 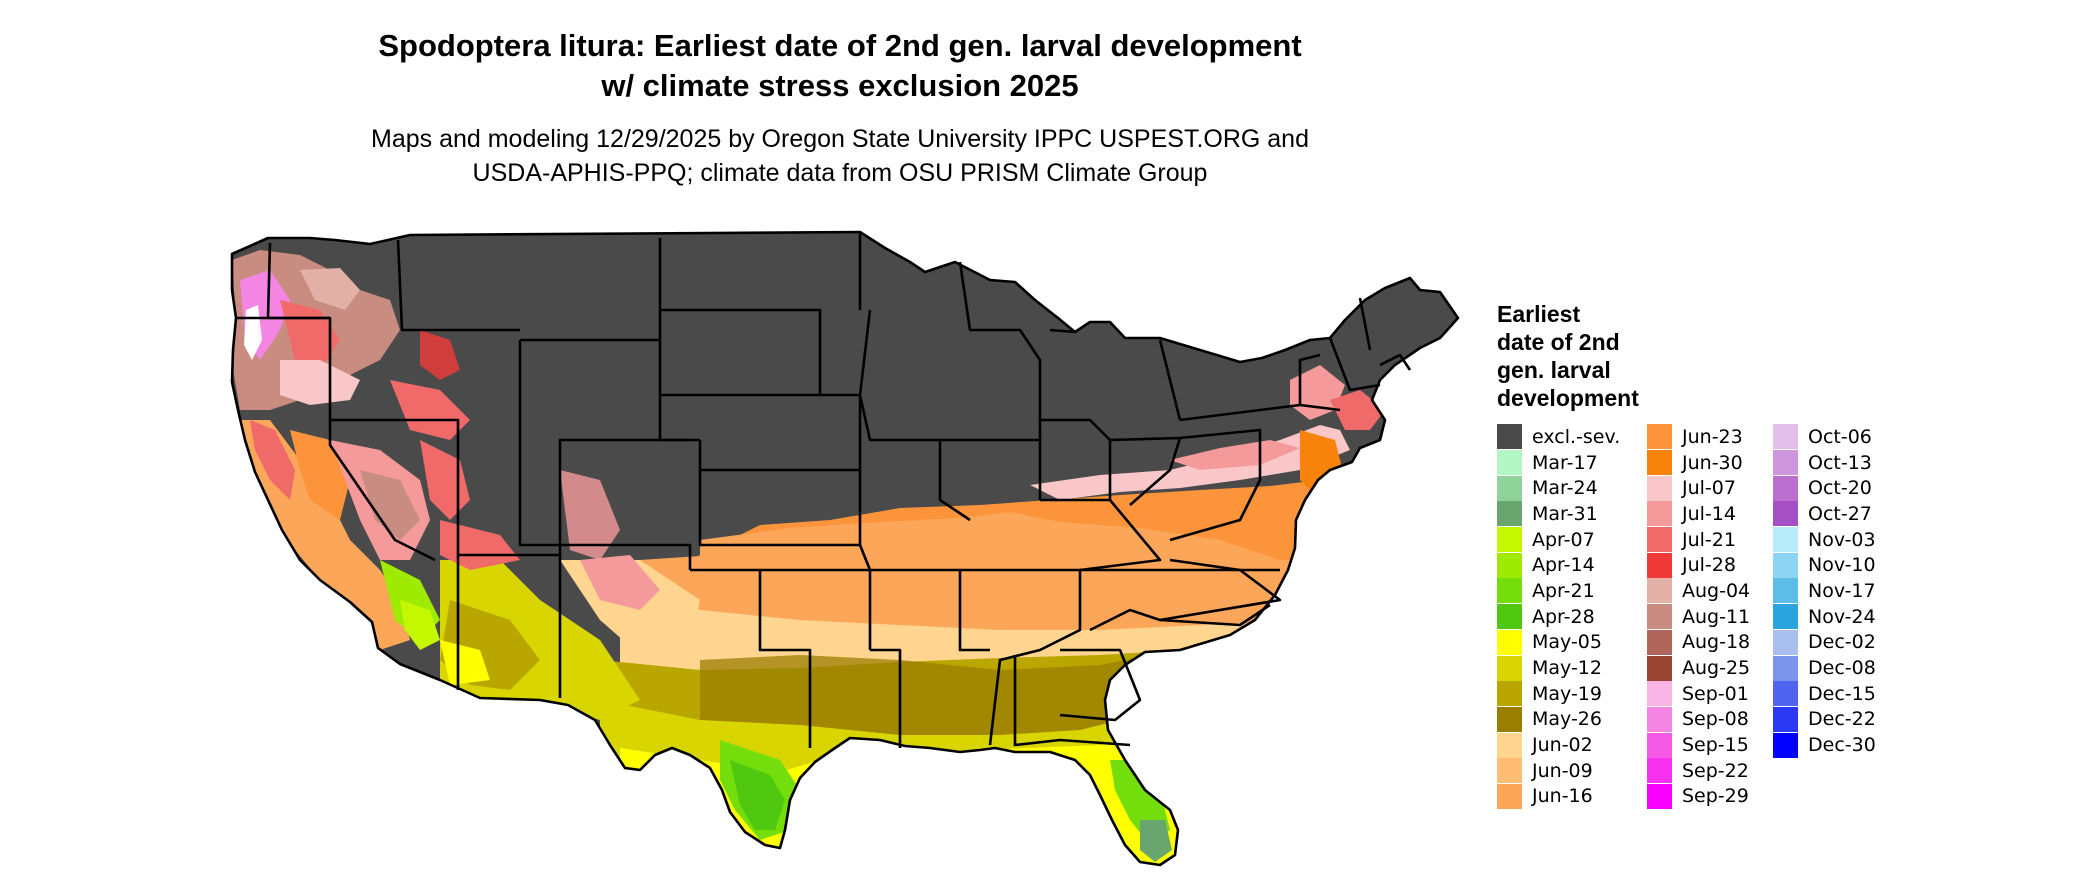 I want to click on legend-item: Sep-15, so click(x=1698, y=745).